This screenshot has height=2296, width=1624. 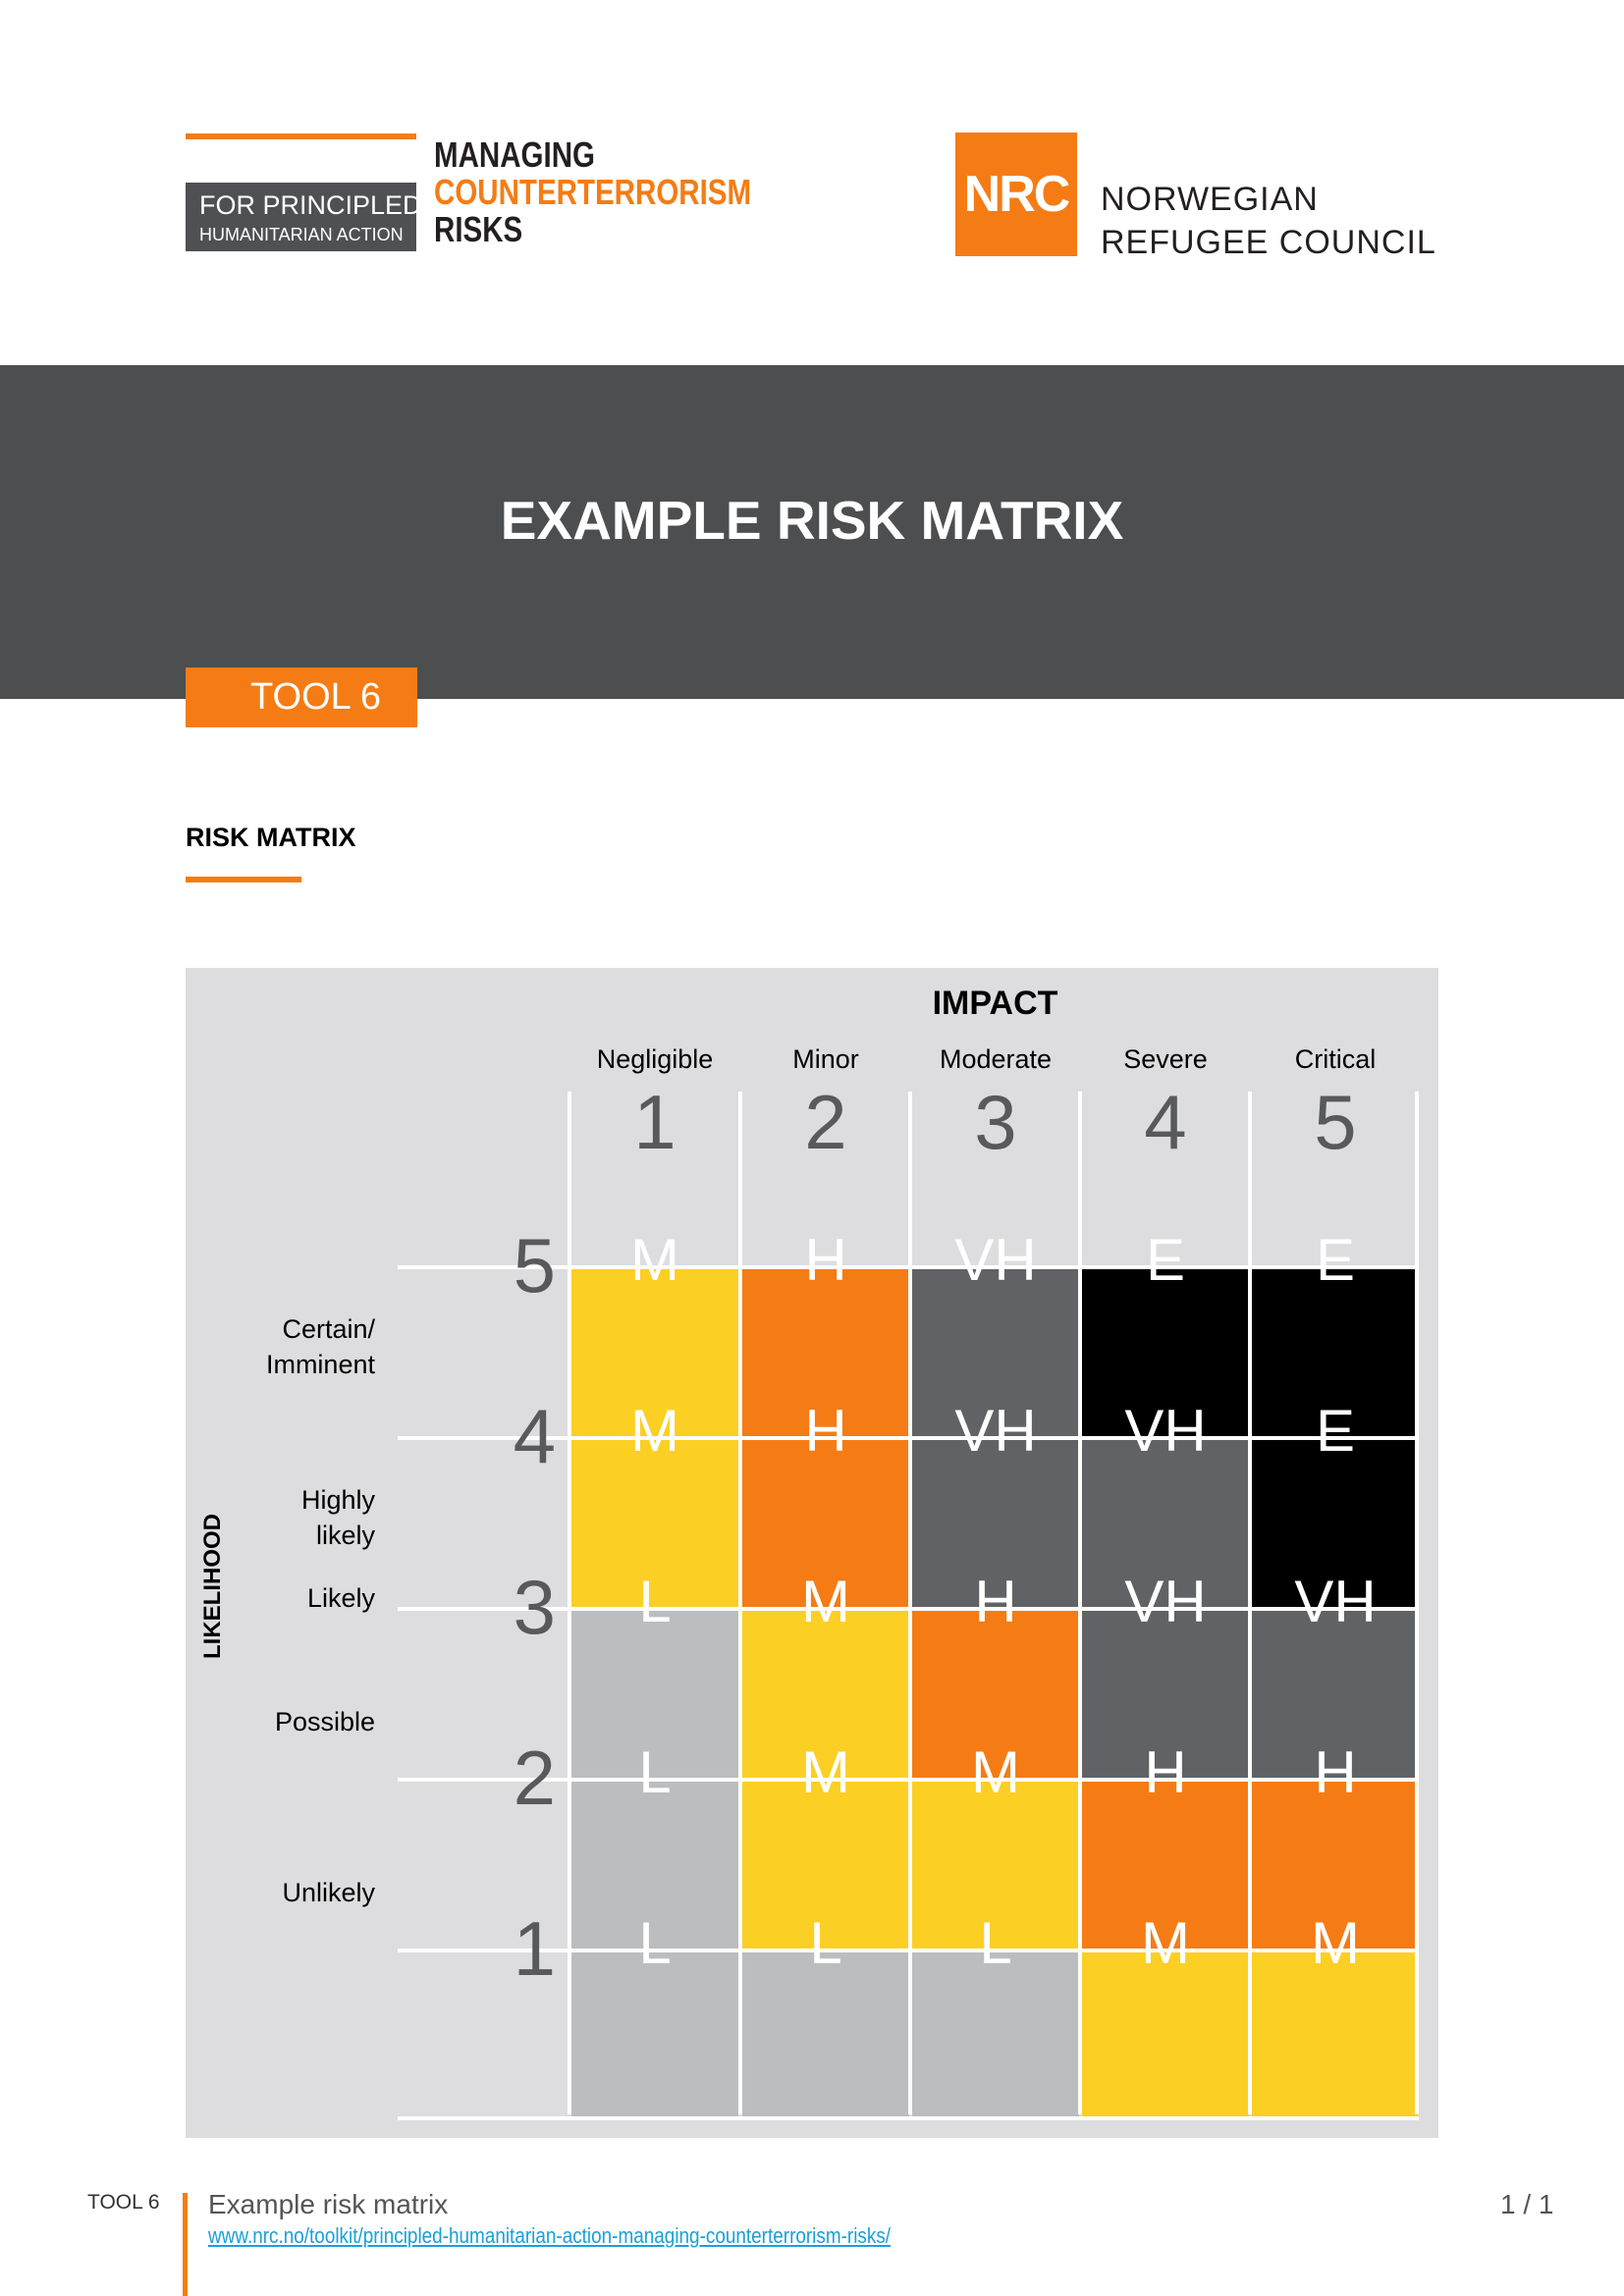 What do you see at coordinates (825, 1694) in the screenshot?
I see `risk-cell-L3-I2` at bounding box center [825, 1694].